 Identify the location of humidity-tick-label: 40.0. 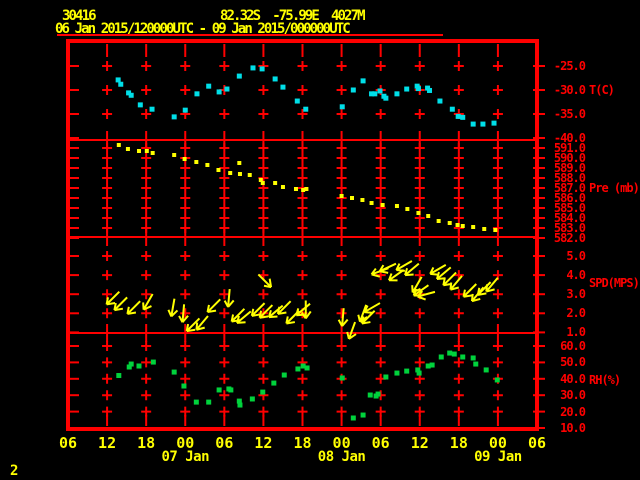
(573, 378).